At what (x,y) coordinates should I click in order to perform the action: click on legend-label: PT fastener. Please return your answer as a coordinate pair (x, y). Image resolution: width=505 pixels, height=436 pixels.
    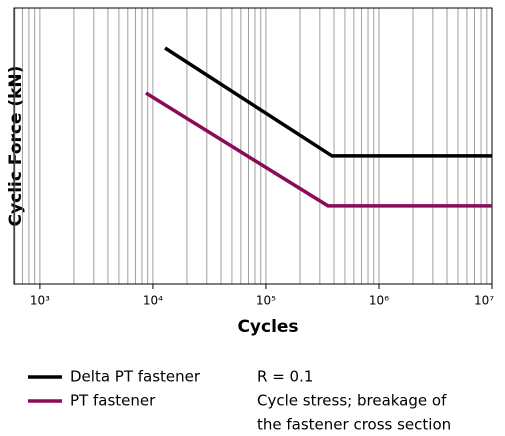
    Looking at the image, I should click on (113, 401).